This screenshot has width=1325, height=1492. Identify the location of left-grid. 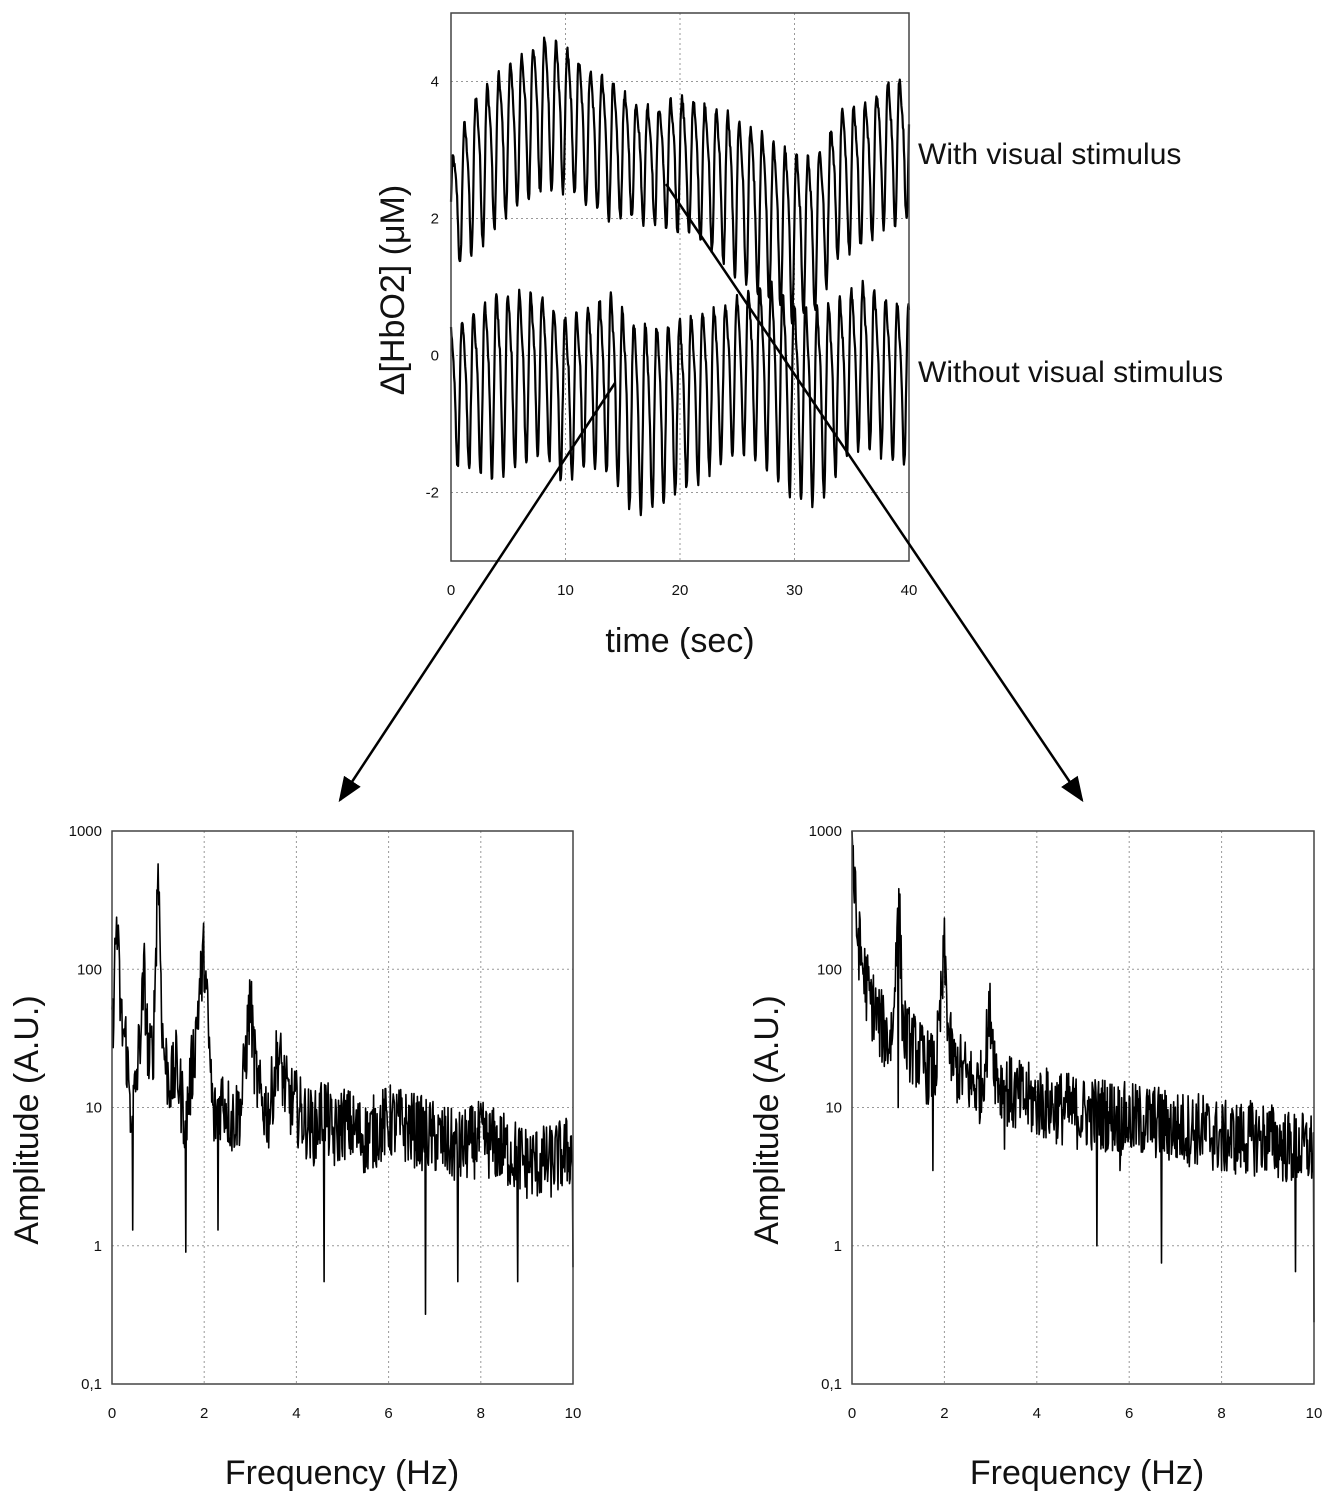
(342, 1107).